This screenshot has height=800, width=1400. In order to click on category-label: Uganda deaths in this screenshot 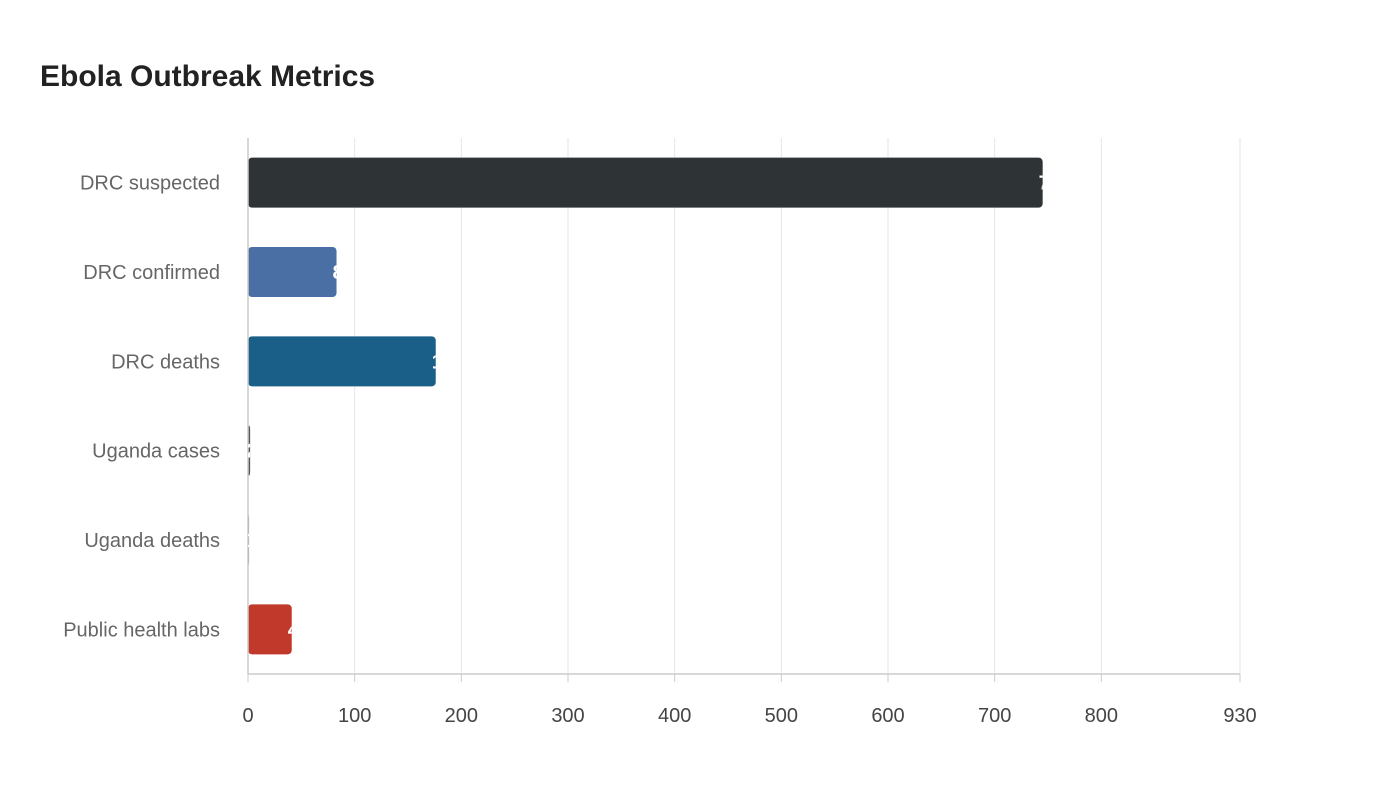, I will do `click(152, 541)`.